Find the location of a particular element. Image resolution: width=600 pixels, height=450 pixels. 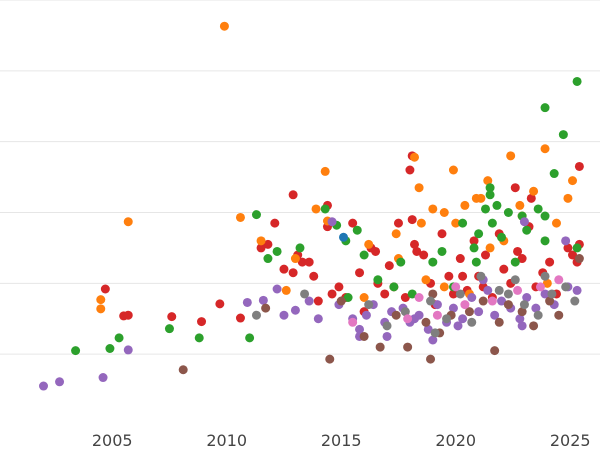

x-tick-label-2025: 2025 is located at coordinates (570, 440).